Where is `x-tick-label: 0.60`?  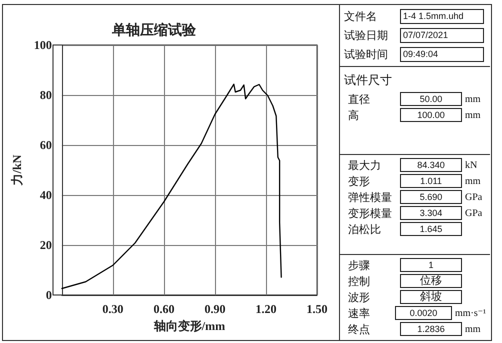 x-tick-label: 0.60 is located at coordinates (163, 309).